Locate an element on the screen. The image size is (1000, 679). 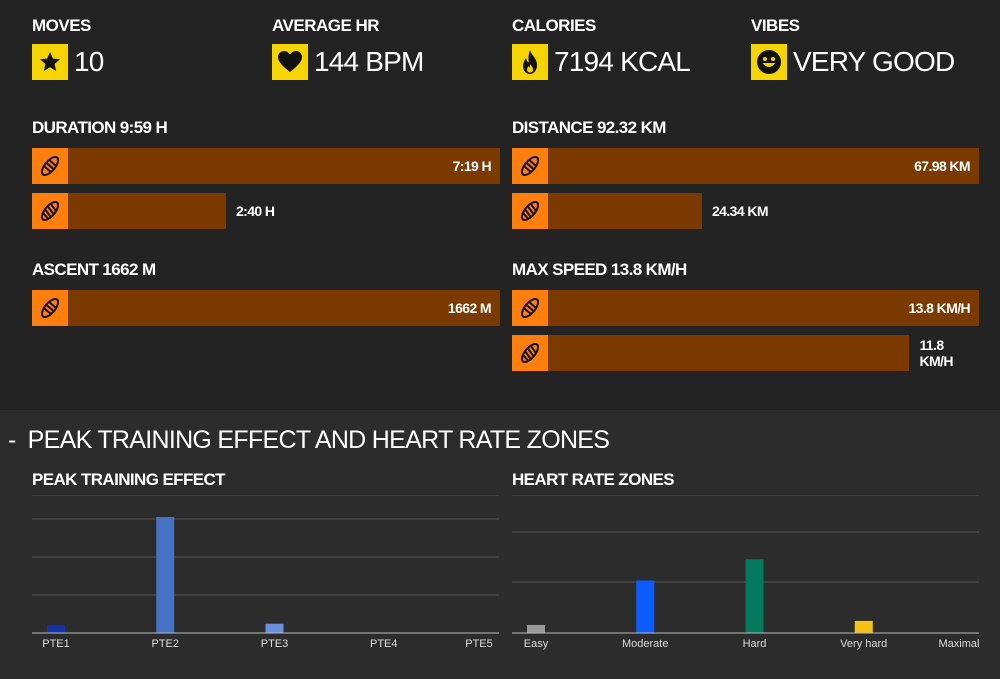
collapse-toggle: - is located at coordinates (12, 440).